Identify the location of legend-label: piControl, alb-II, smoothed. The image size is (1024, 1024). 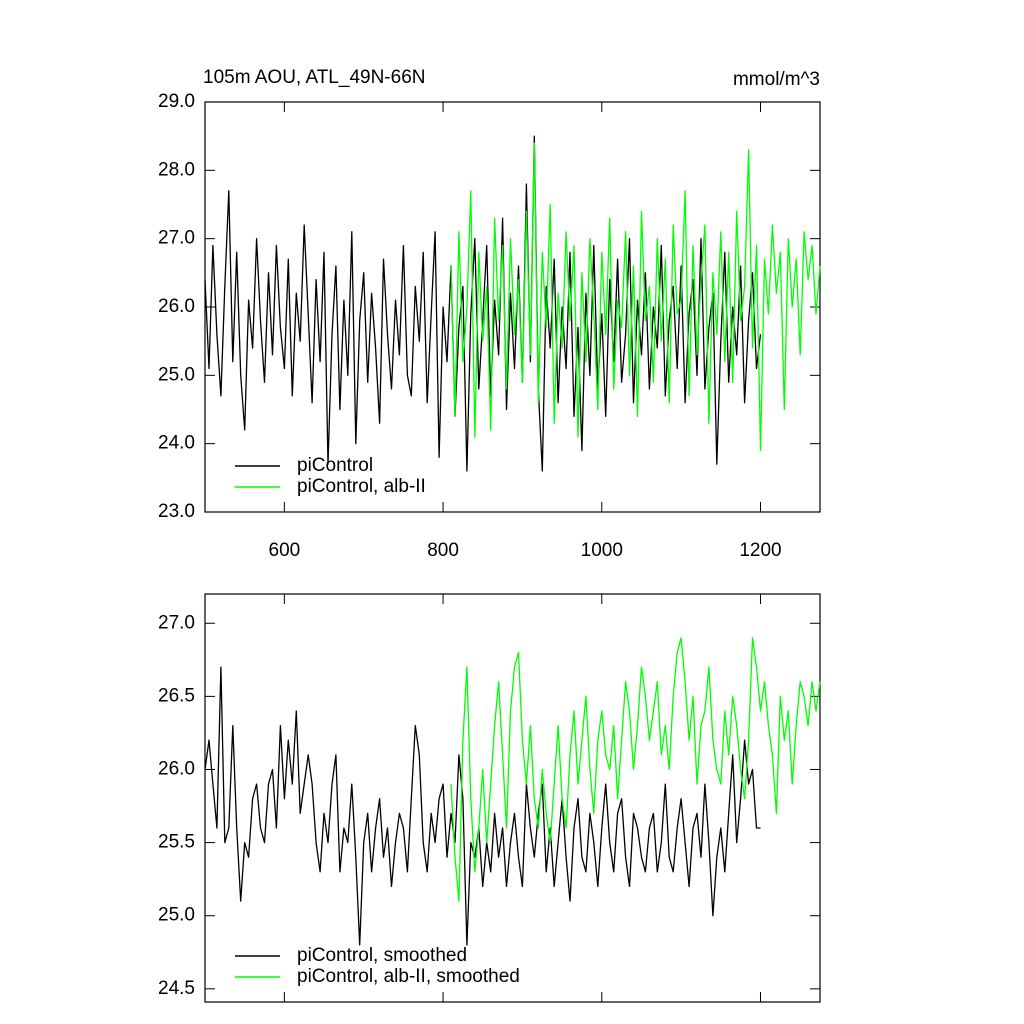
(408, 976).